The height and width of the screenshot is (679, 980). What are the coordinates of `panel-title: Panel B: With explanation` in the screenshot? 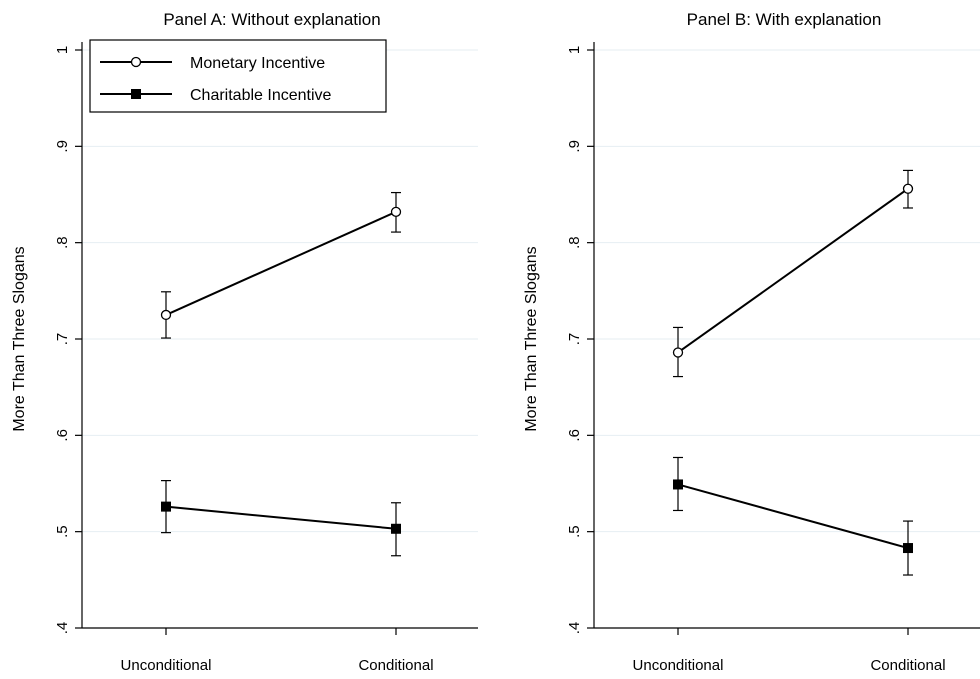 It's located at (784, 19).